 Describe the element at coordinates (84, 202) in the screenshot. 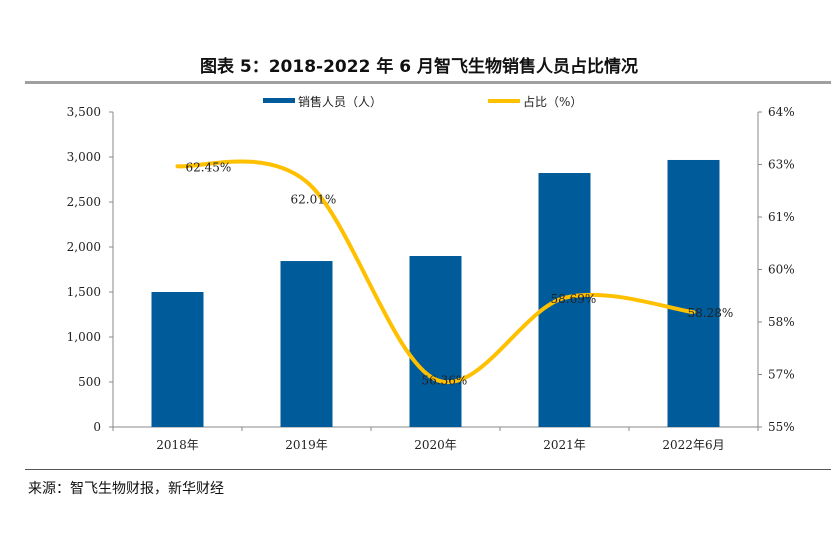

I see `left-tick-label: 2,500` at that location.